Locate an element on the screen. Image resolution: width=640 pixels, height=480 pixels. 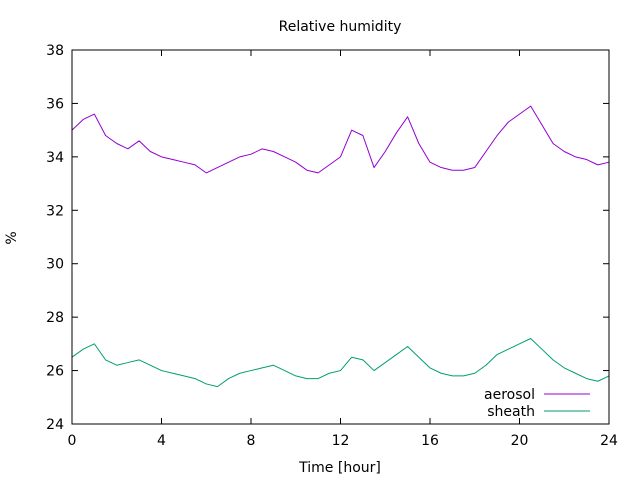
y-tick-label: 24 is located at coordinates (55, 425).